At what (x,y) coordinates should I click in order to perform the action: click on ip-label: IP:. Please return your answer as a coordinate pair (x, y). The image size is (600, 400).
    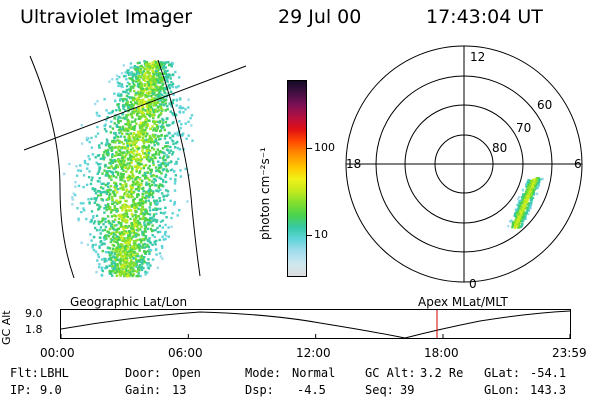
    Looking at the image, I should click on (21, 390).